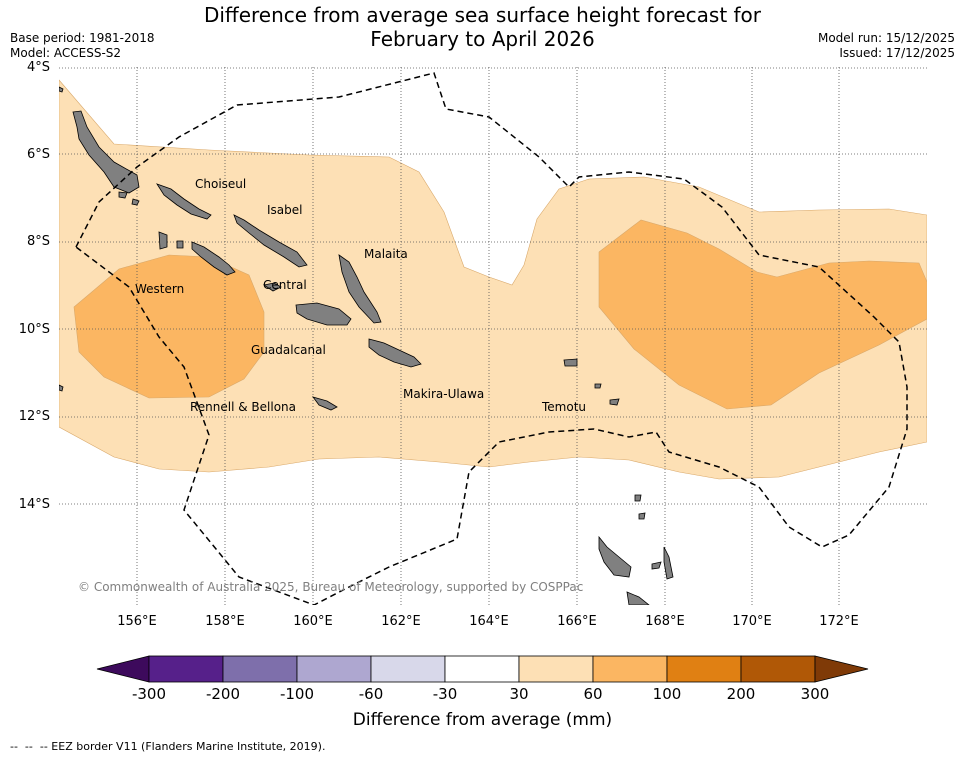 The image size is (965, 758). What do you see at coordinates (106, 152) in the screenshot?
I see `bougainville-island` at bounding box center [106, 152].